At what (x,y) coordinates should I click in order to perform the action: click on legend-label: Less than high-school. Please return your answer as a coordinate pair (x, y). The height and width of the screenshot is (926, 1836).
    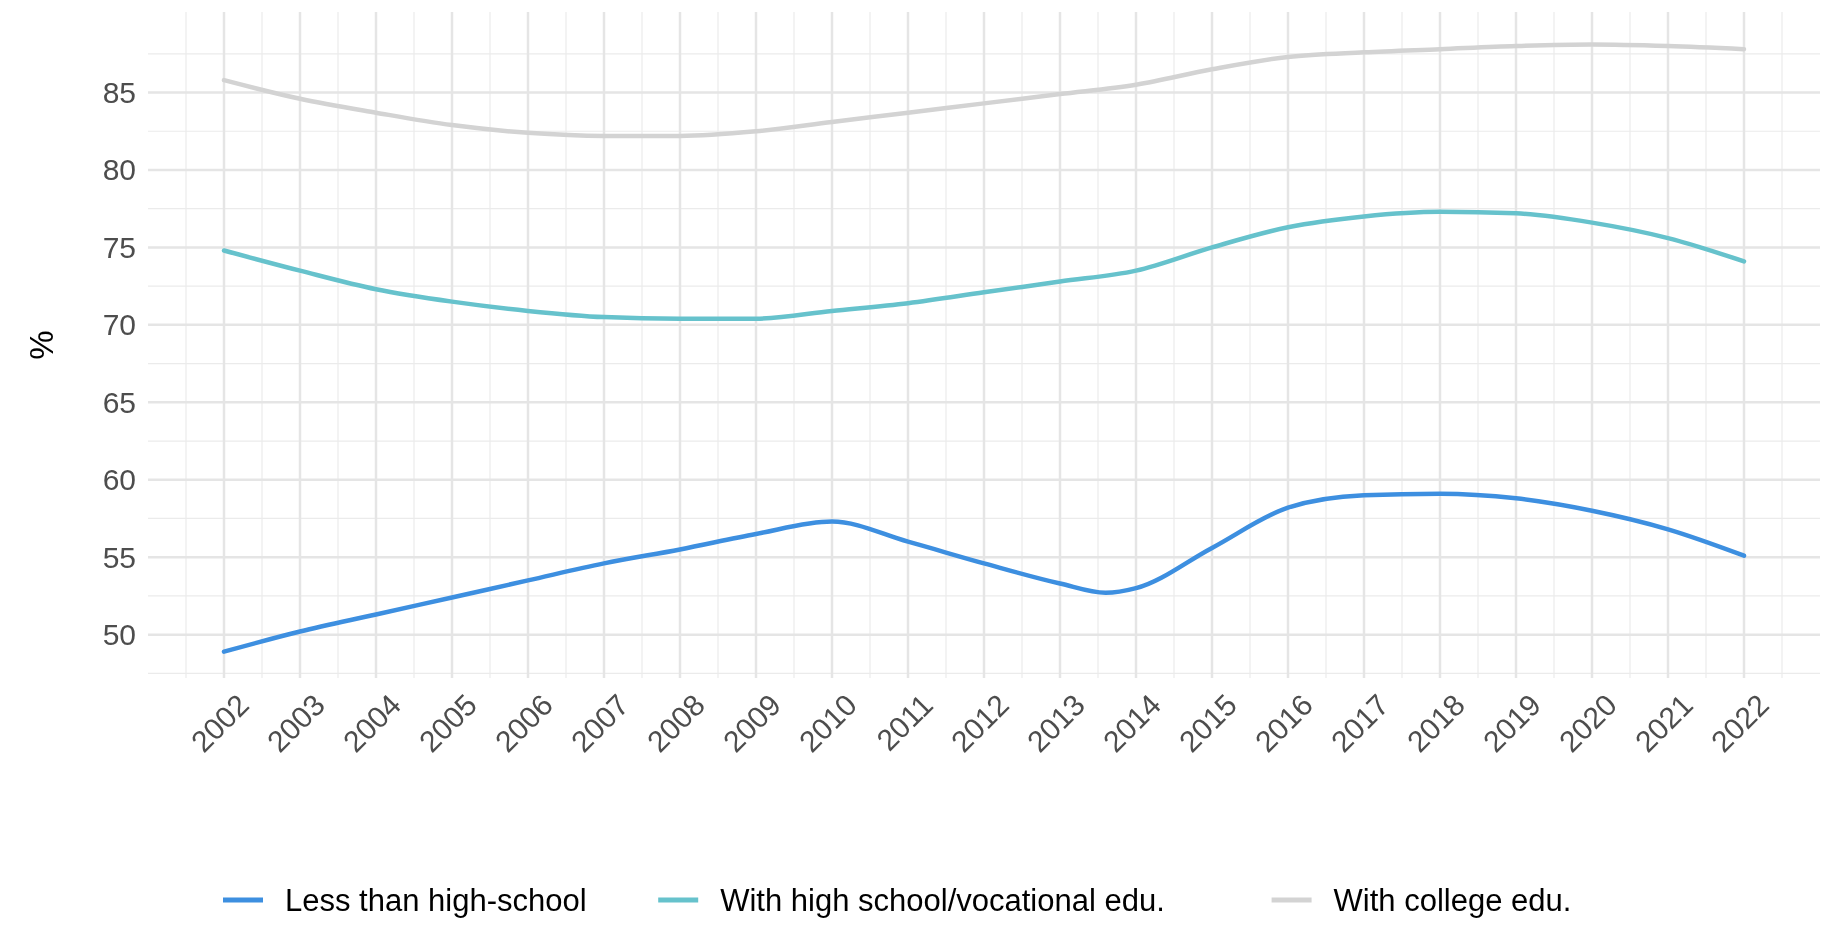
    Looking at the image, I should click on (436, 900).